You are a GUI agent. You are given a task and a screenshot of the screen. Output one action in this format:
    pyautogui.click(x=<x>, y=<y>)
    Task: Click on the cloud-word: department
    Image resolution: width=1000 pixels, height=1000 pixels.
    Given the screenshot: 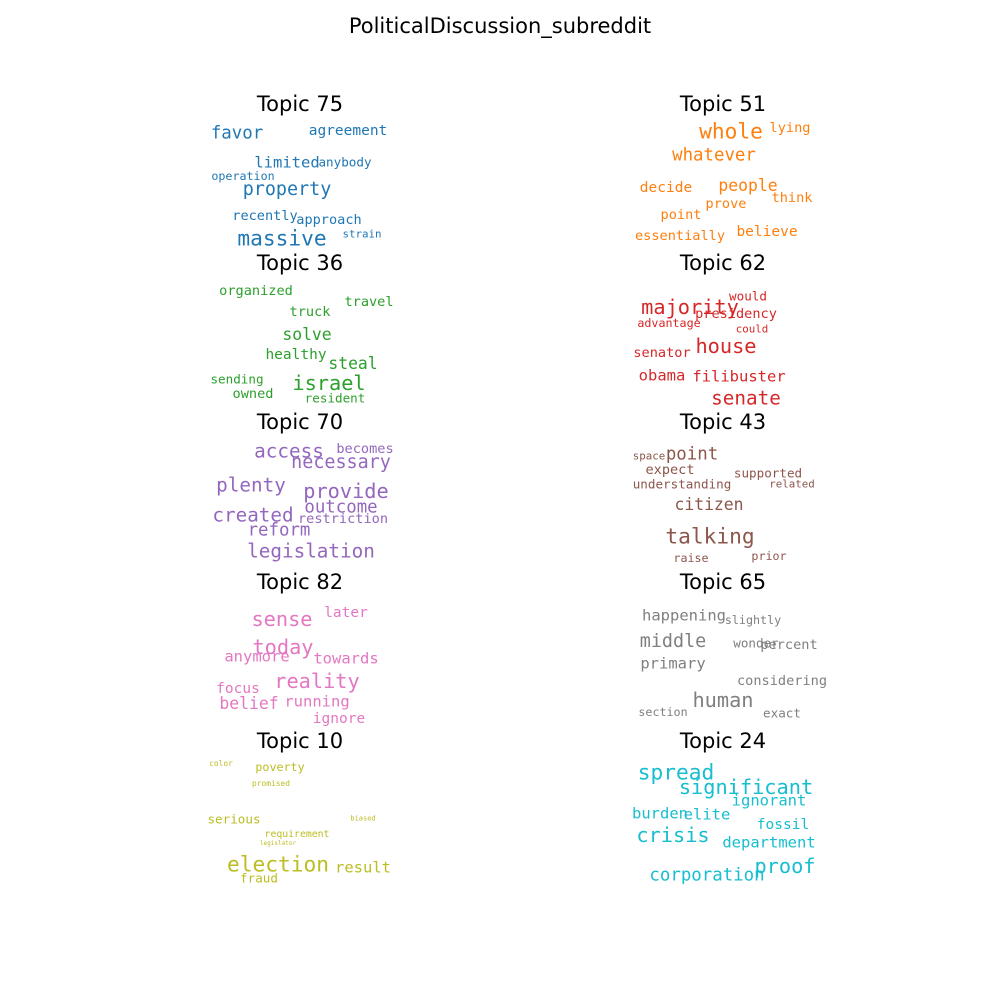 What is the action you would take?
    pyautogui.click(x=769, y=842)
    